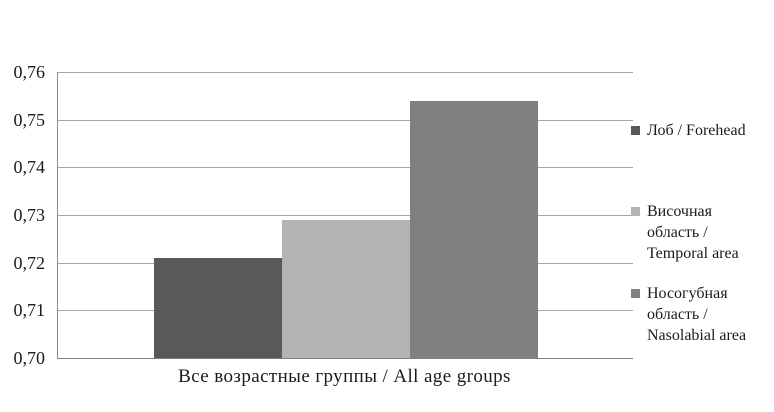  What do you see at coordinates (29, 119) in the screenshot?
I see `y-tick-label: 0,75` at bounding box center [29, 119].